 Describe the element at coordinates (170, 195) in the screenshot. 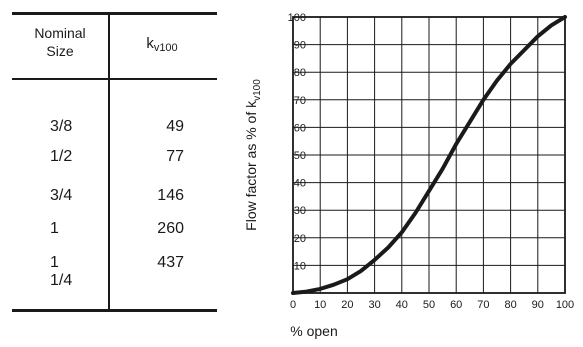

I see `cell-kv: 146` at that location.